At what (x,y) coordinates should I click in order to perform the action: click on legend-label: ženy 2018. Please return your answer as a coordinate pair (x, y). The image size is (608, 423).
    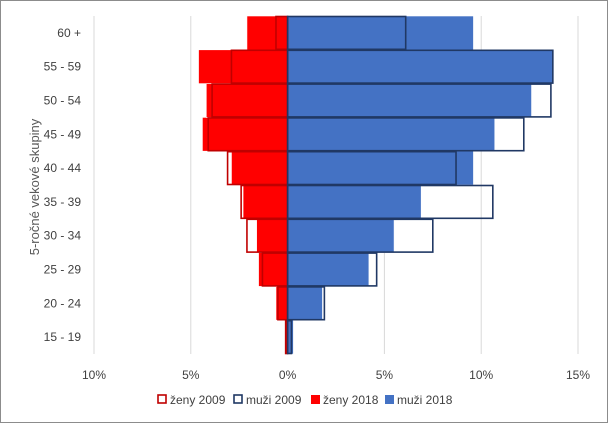
    Looking at the image, I should click on (351, 400).